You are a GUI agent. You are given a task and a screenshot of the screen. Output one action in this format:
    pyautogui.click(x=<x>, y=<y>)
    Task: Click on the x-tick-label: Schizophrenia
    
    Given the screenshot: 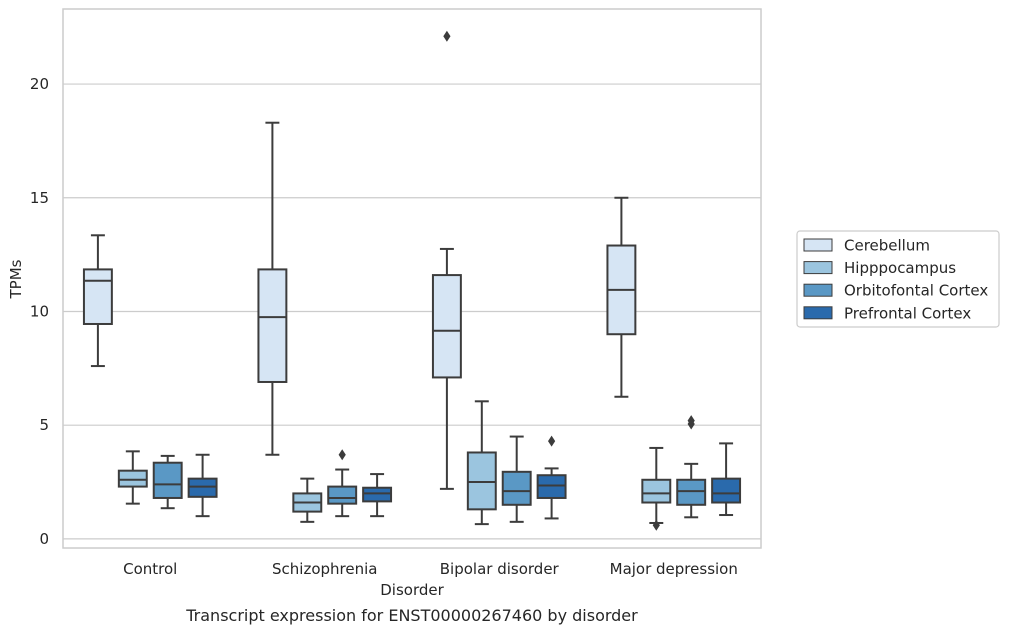 What is the action you would take?
    pyautogui.click(x=324, y=569)
    